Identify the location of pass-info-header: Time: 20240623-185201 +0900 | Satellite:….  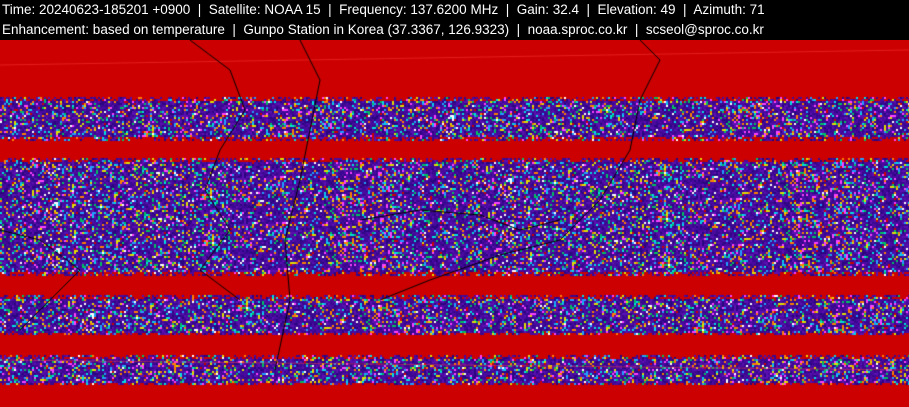
(454, 20).